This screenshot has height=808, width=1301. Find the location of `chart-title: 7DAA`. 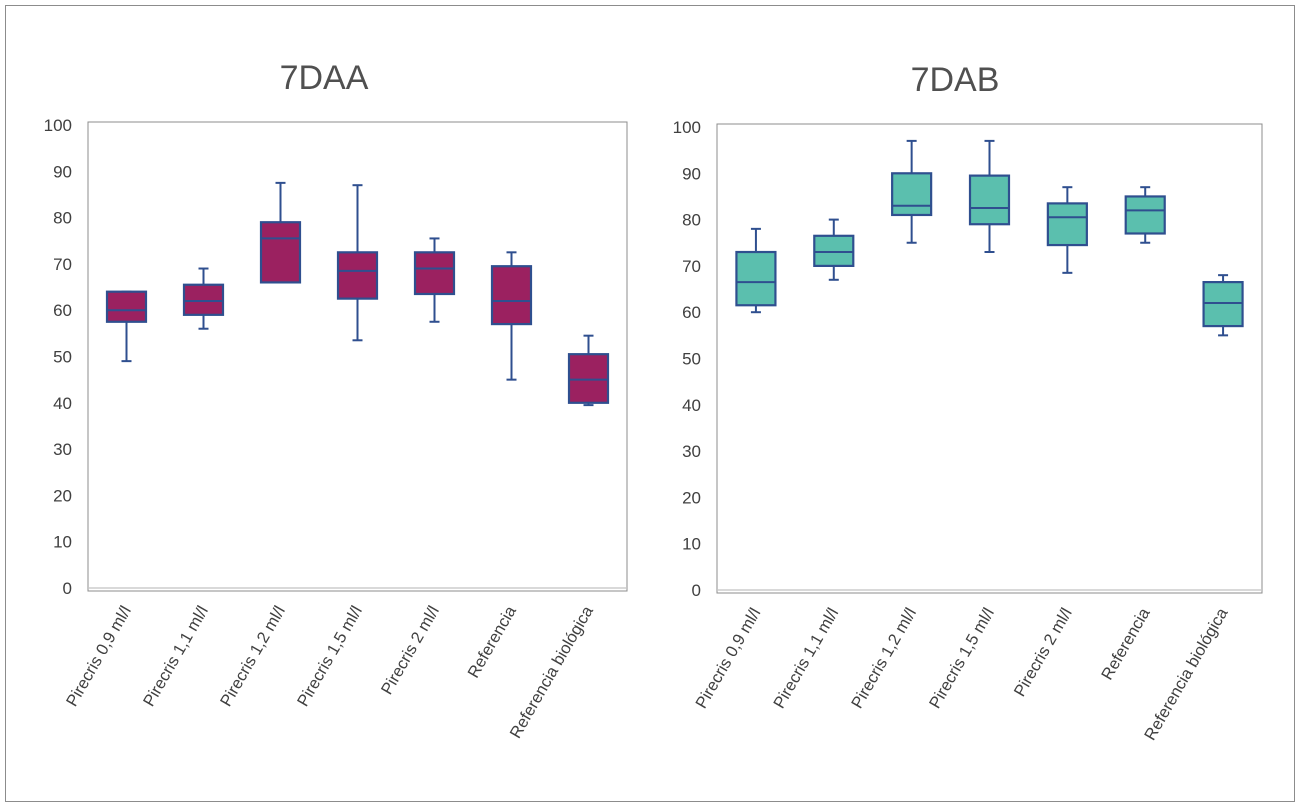

chart-title: 7DAA is located at coordinates (324, 78).